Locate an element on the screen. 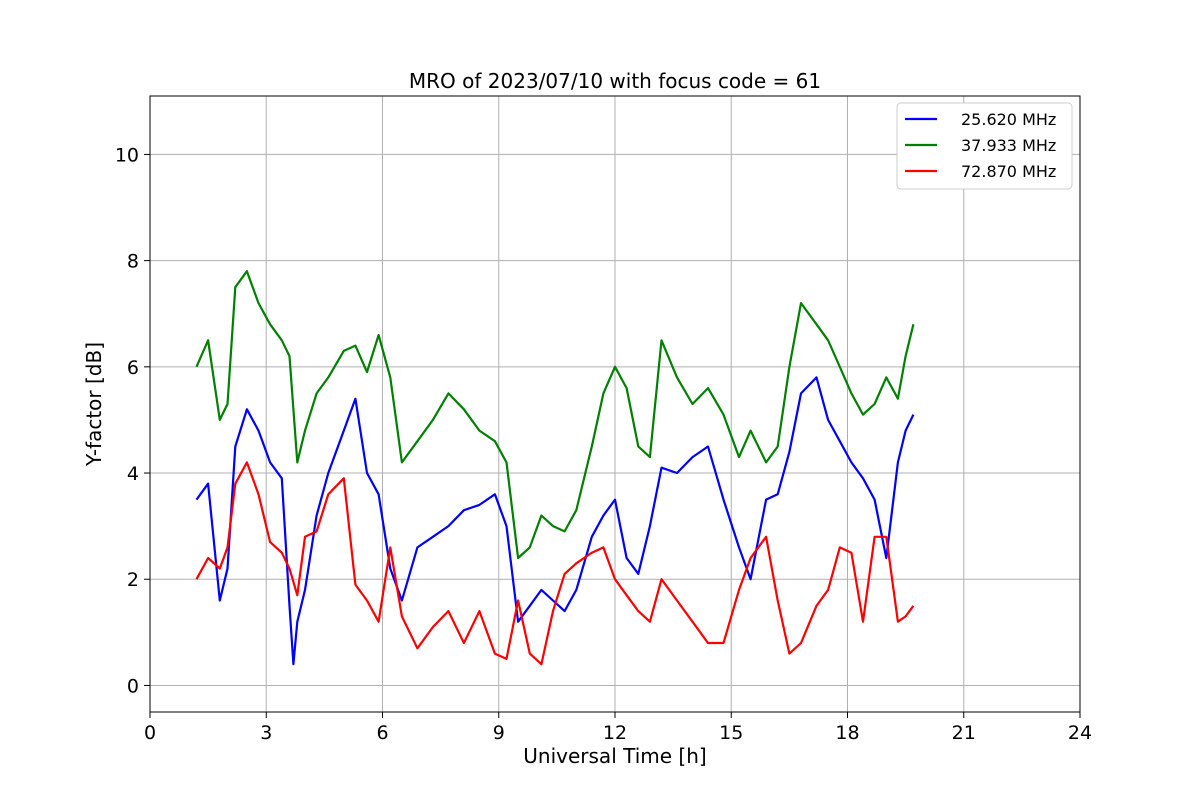 The height and width of the screenshot is (800, 1200). y-tick-label: 6 is located at coordinates (133, 368).